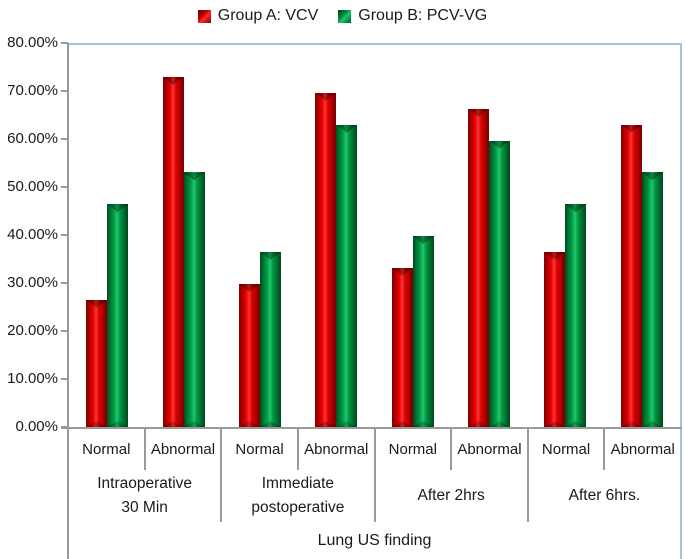 The height and width of the screenshot is (559, 685). I want to click on y-axis-line, so click(68, 301).